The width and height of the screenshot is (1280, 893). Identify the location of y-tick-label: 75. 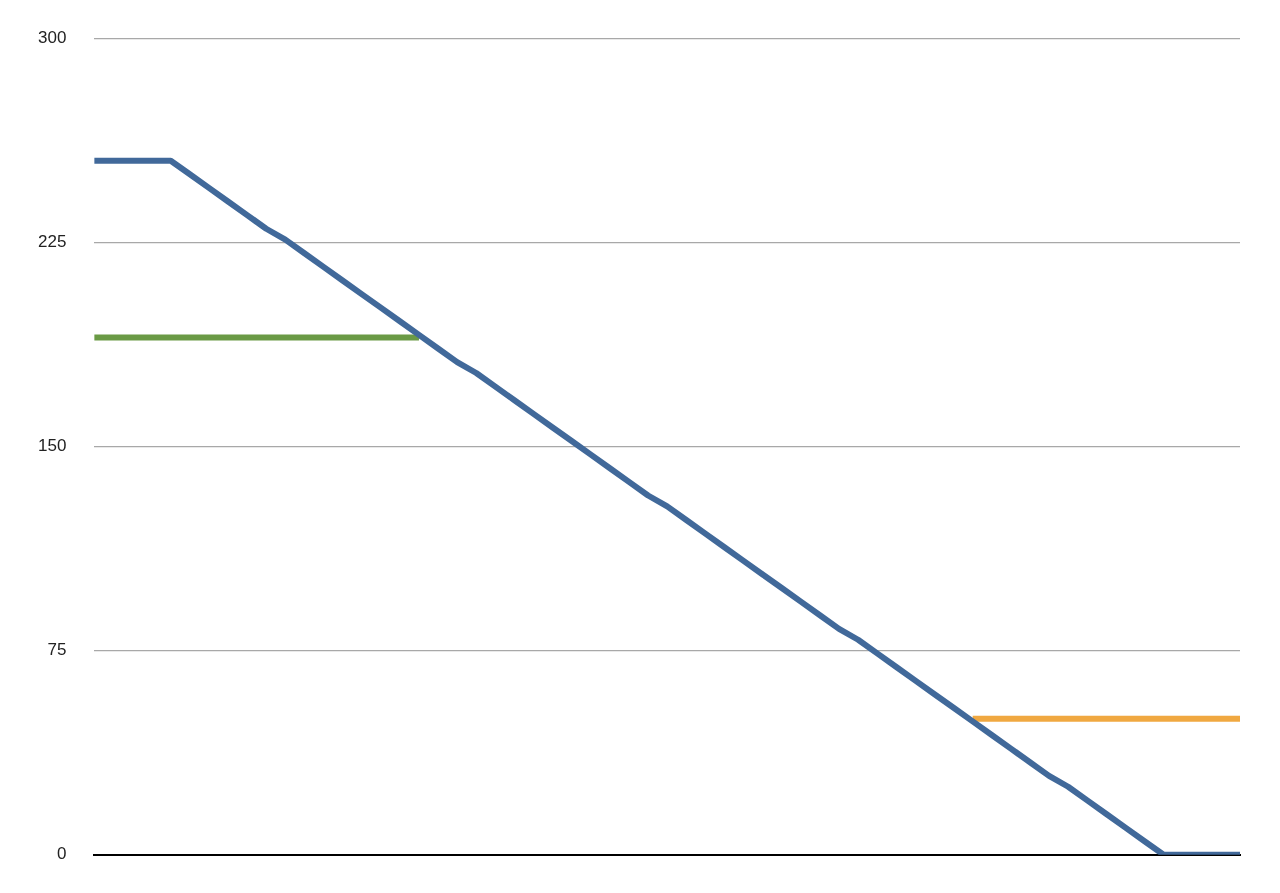
(57, 650).